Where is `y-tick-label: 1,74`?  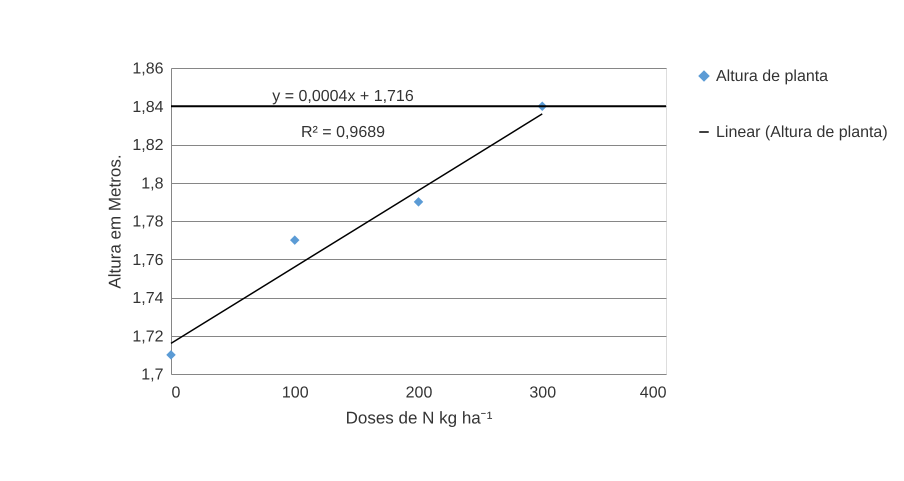 y-tick-label: 1,74 is located at coordinates (148, 298).